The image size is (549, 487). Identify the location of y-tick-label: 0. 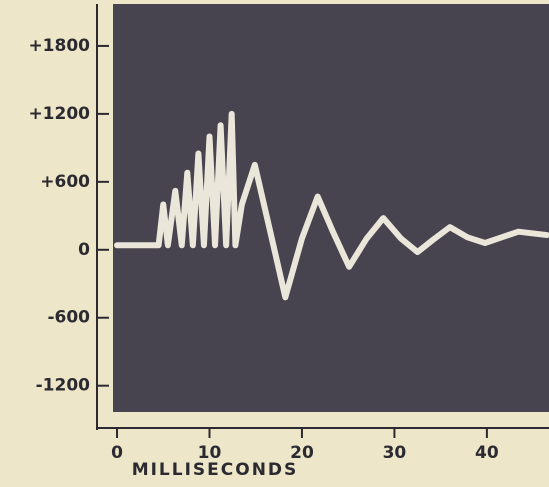
(84, 250).